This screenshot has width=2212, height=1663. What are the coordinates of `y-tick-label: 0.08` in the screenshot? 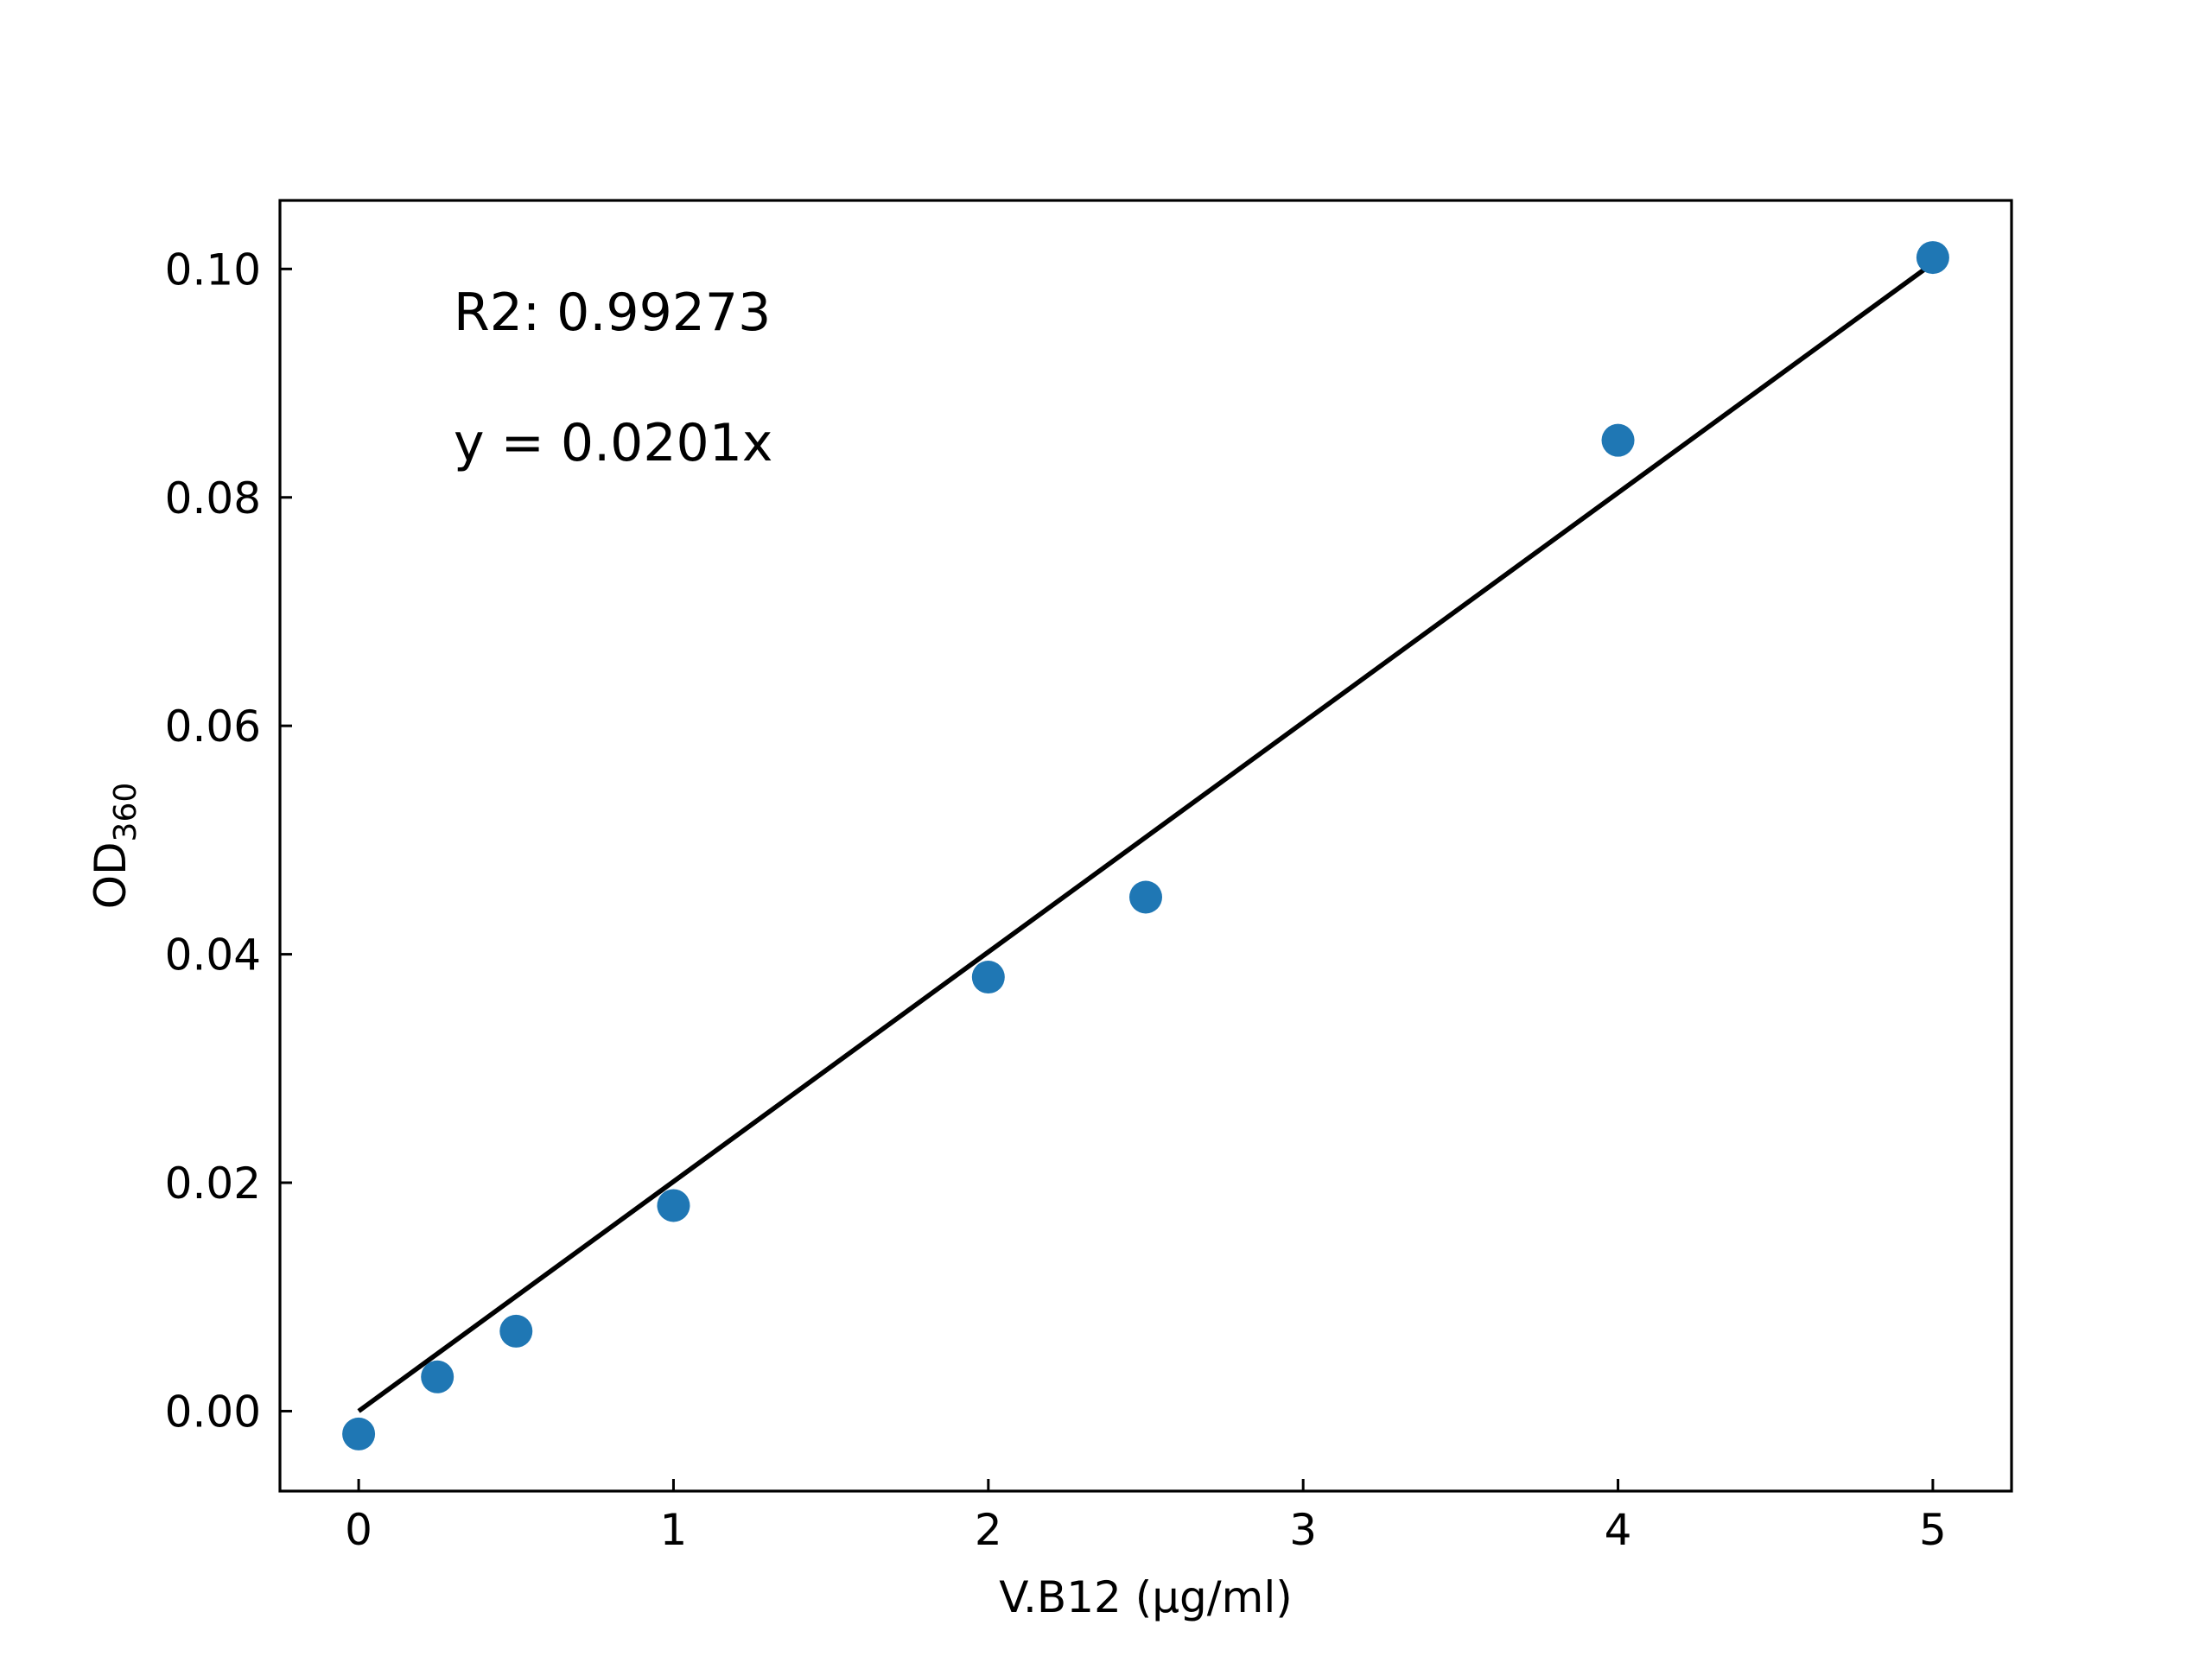 It's located at (213, 499).